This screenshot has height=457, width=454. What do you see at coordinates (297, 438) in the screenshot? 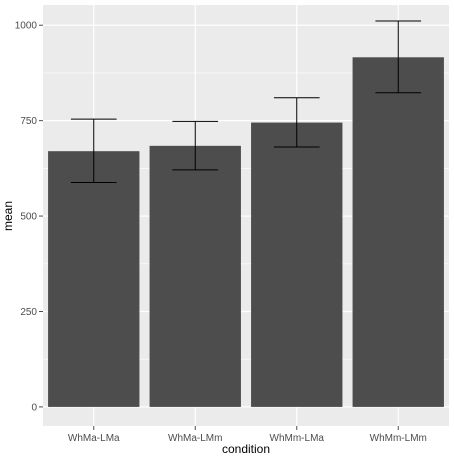
I see `x-tick-label: WhMm-LMa` at bounding box center [297, 438].